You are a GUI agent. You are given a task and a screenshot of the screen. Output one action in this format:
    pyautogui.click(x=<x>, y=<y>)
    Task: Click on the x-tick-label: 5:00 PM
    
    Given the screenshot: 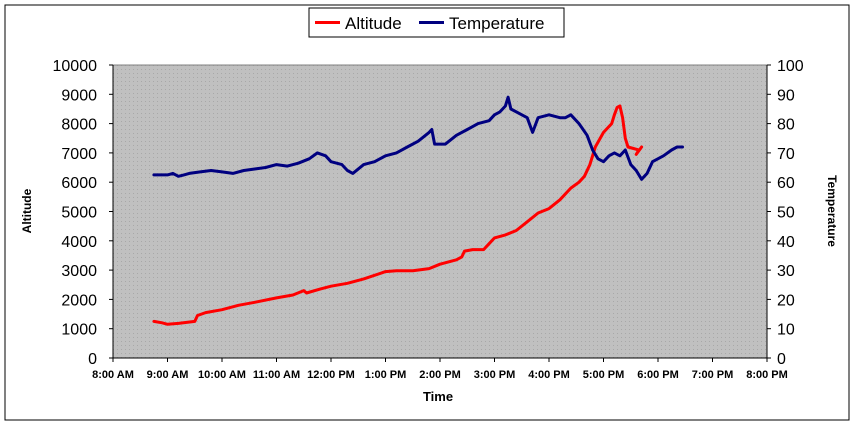 What is the action you would take?
    pyautogui.click(x=604, y=375)
    